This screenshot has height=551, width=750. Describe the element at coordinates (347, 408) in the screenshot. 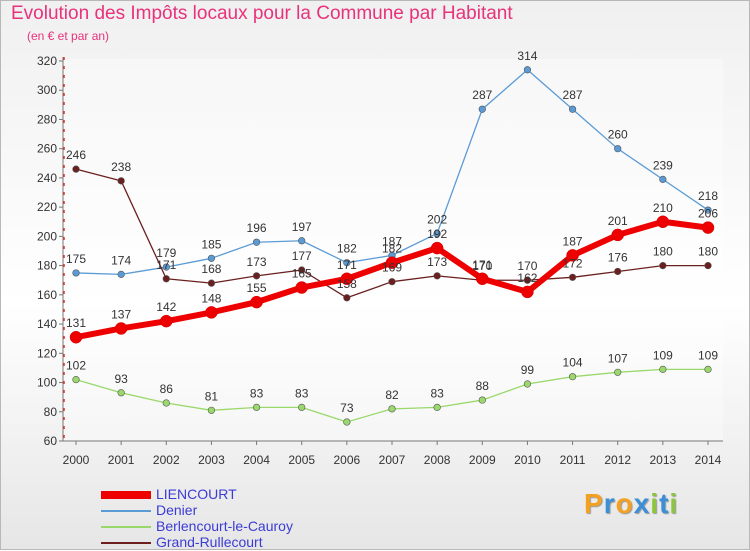

I see `data-label: 73` at that location.